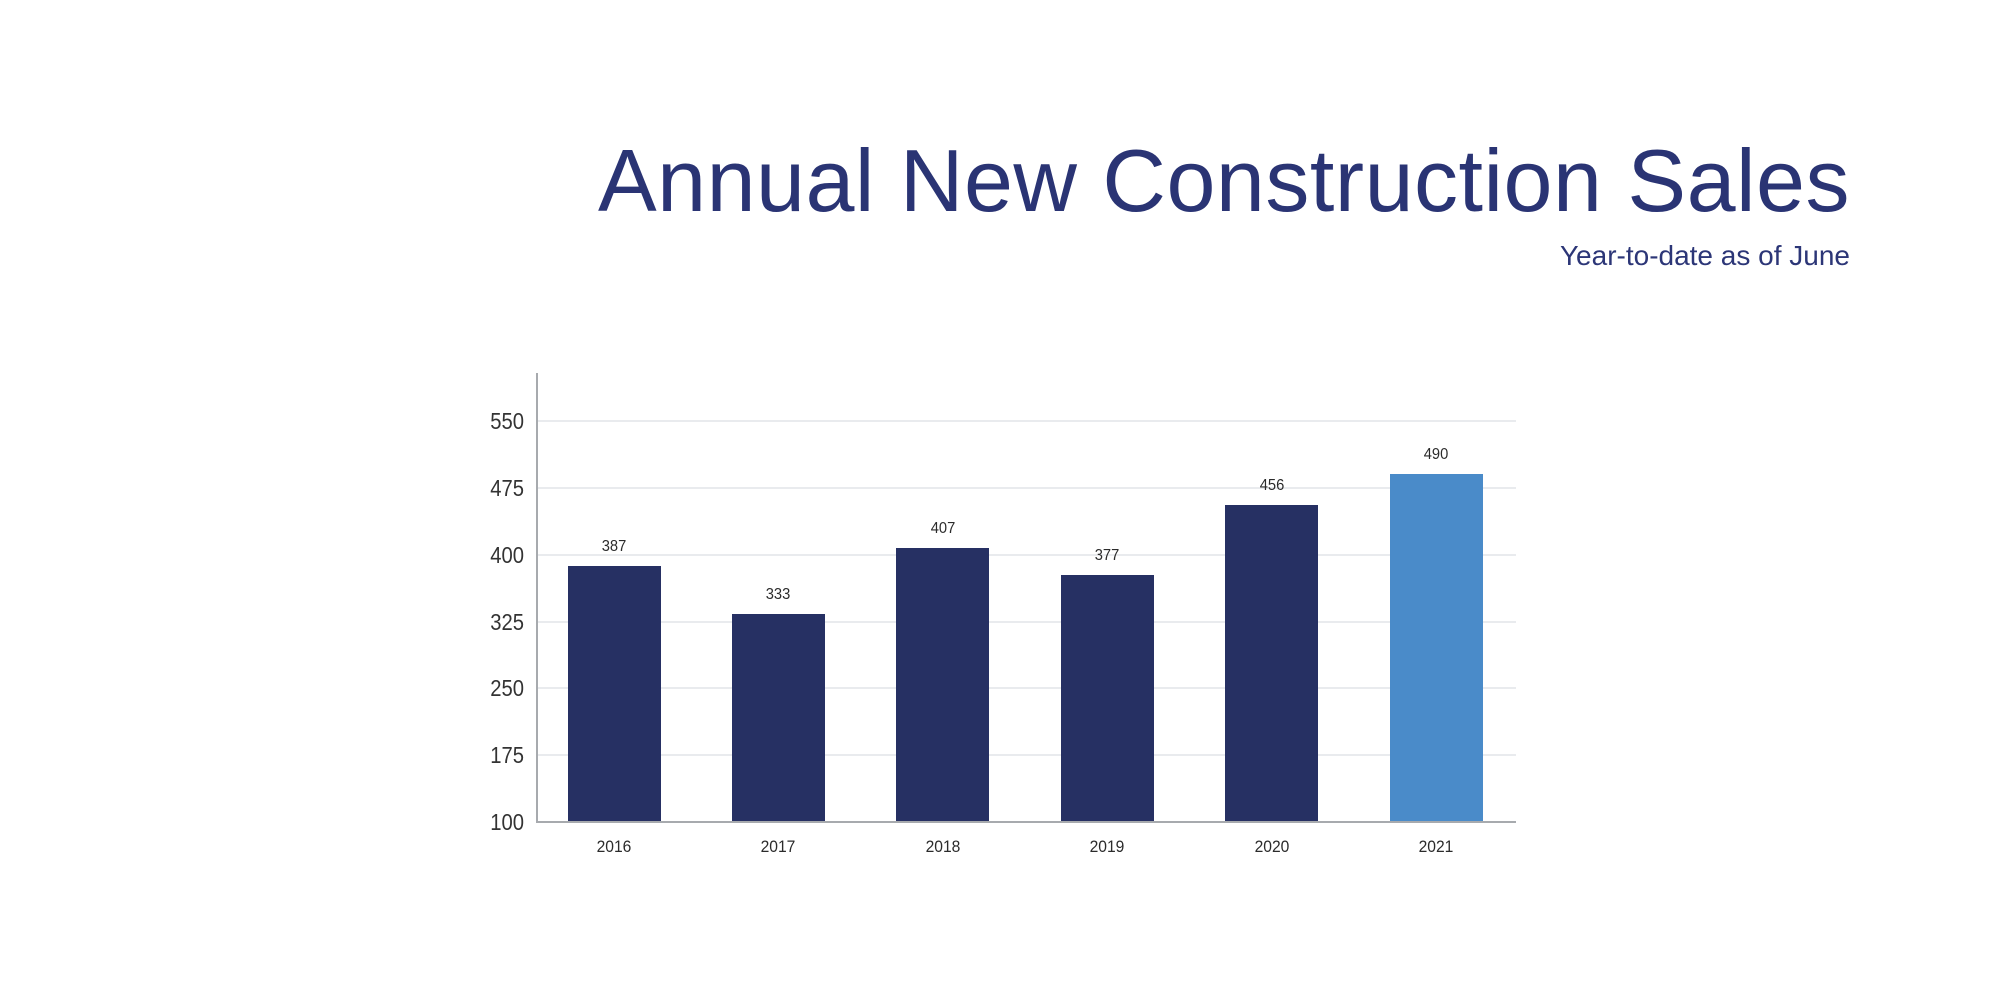 The width and height of the screenshot is (2000, 1000). I want to click on y-tick-label-325: 325, so click(507, 621).